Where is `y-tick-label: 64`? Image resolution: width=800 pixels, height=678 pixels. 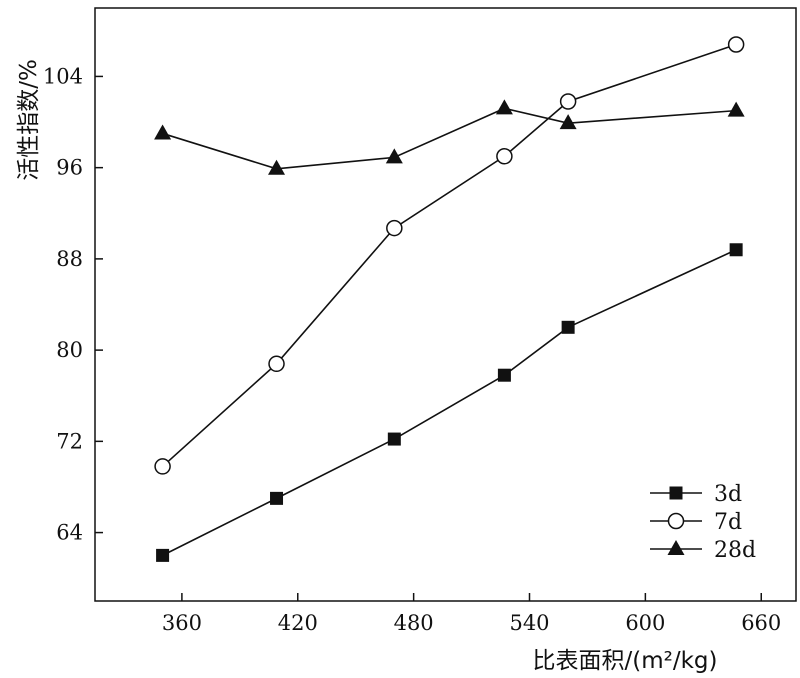
y-tick-label: 64 is located at coordinates (69, 533).